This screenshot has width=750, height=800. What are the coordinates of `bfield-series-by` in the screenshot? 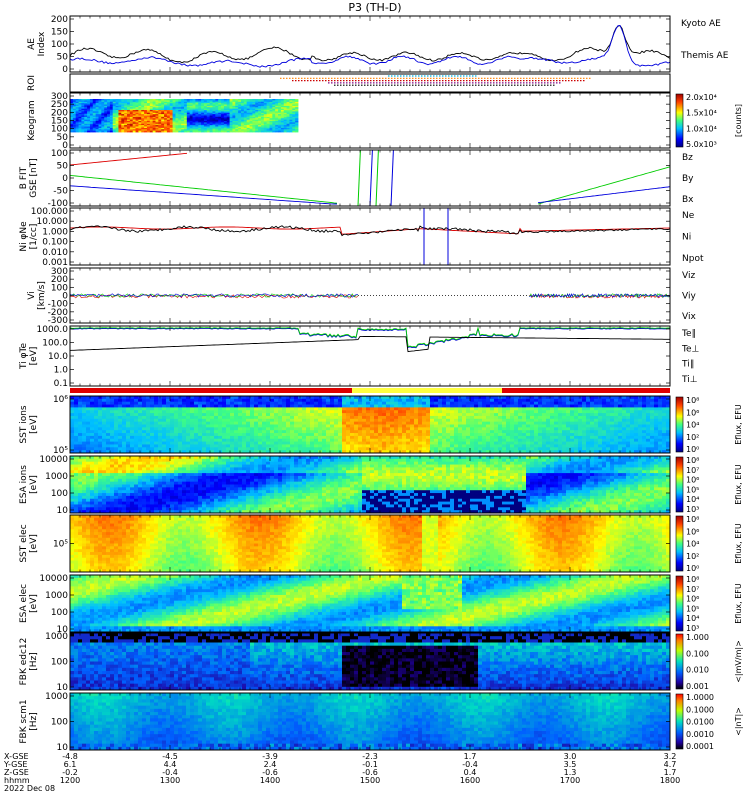 It's located at (203, 189).